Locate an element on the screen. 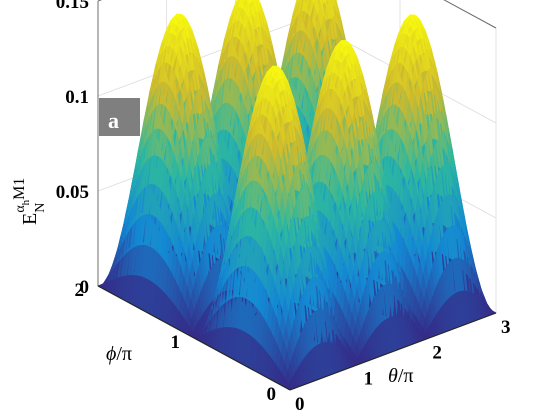 Image resolution: width=560 pixels, height=420 pixels. x-axis-label: θ/π is located at coordinates (400, 376).